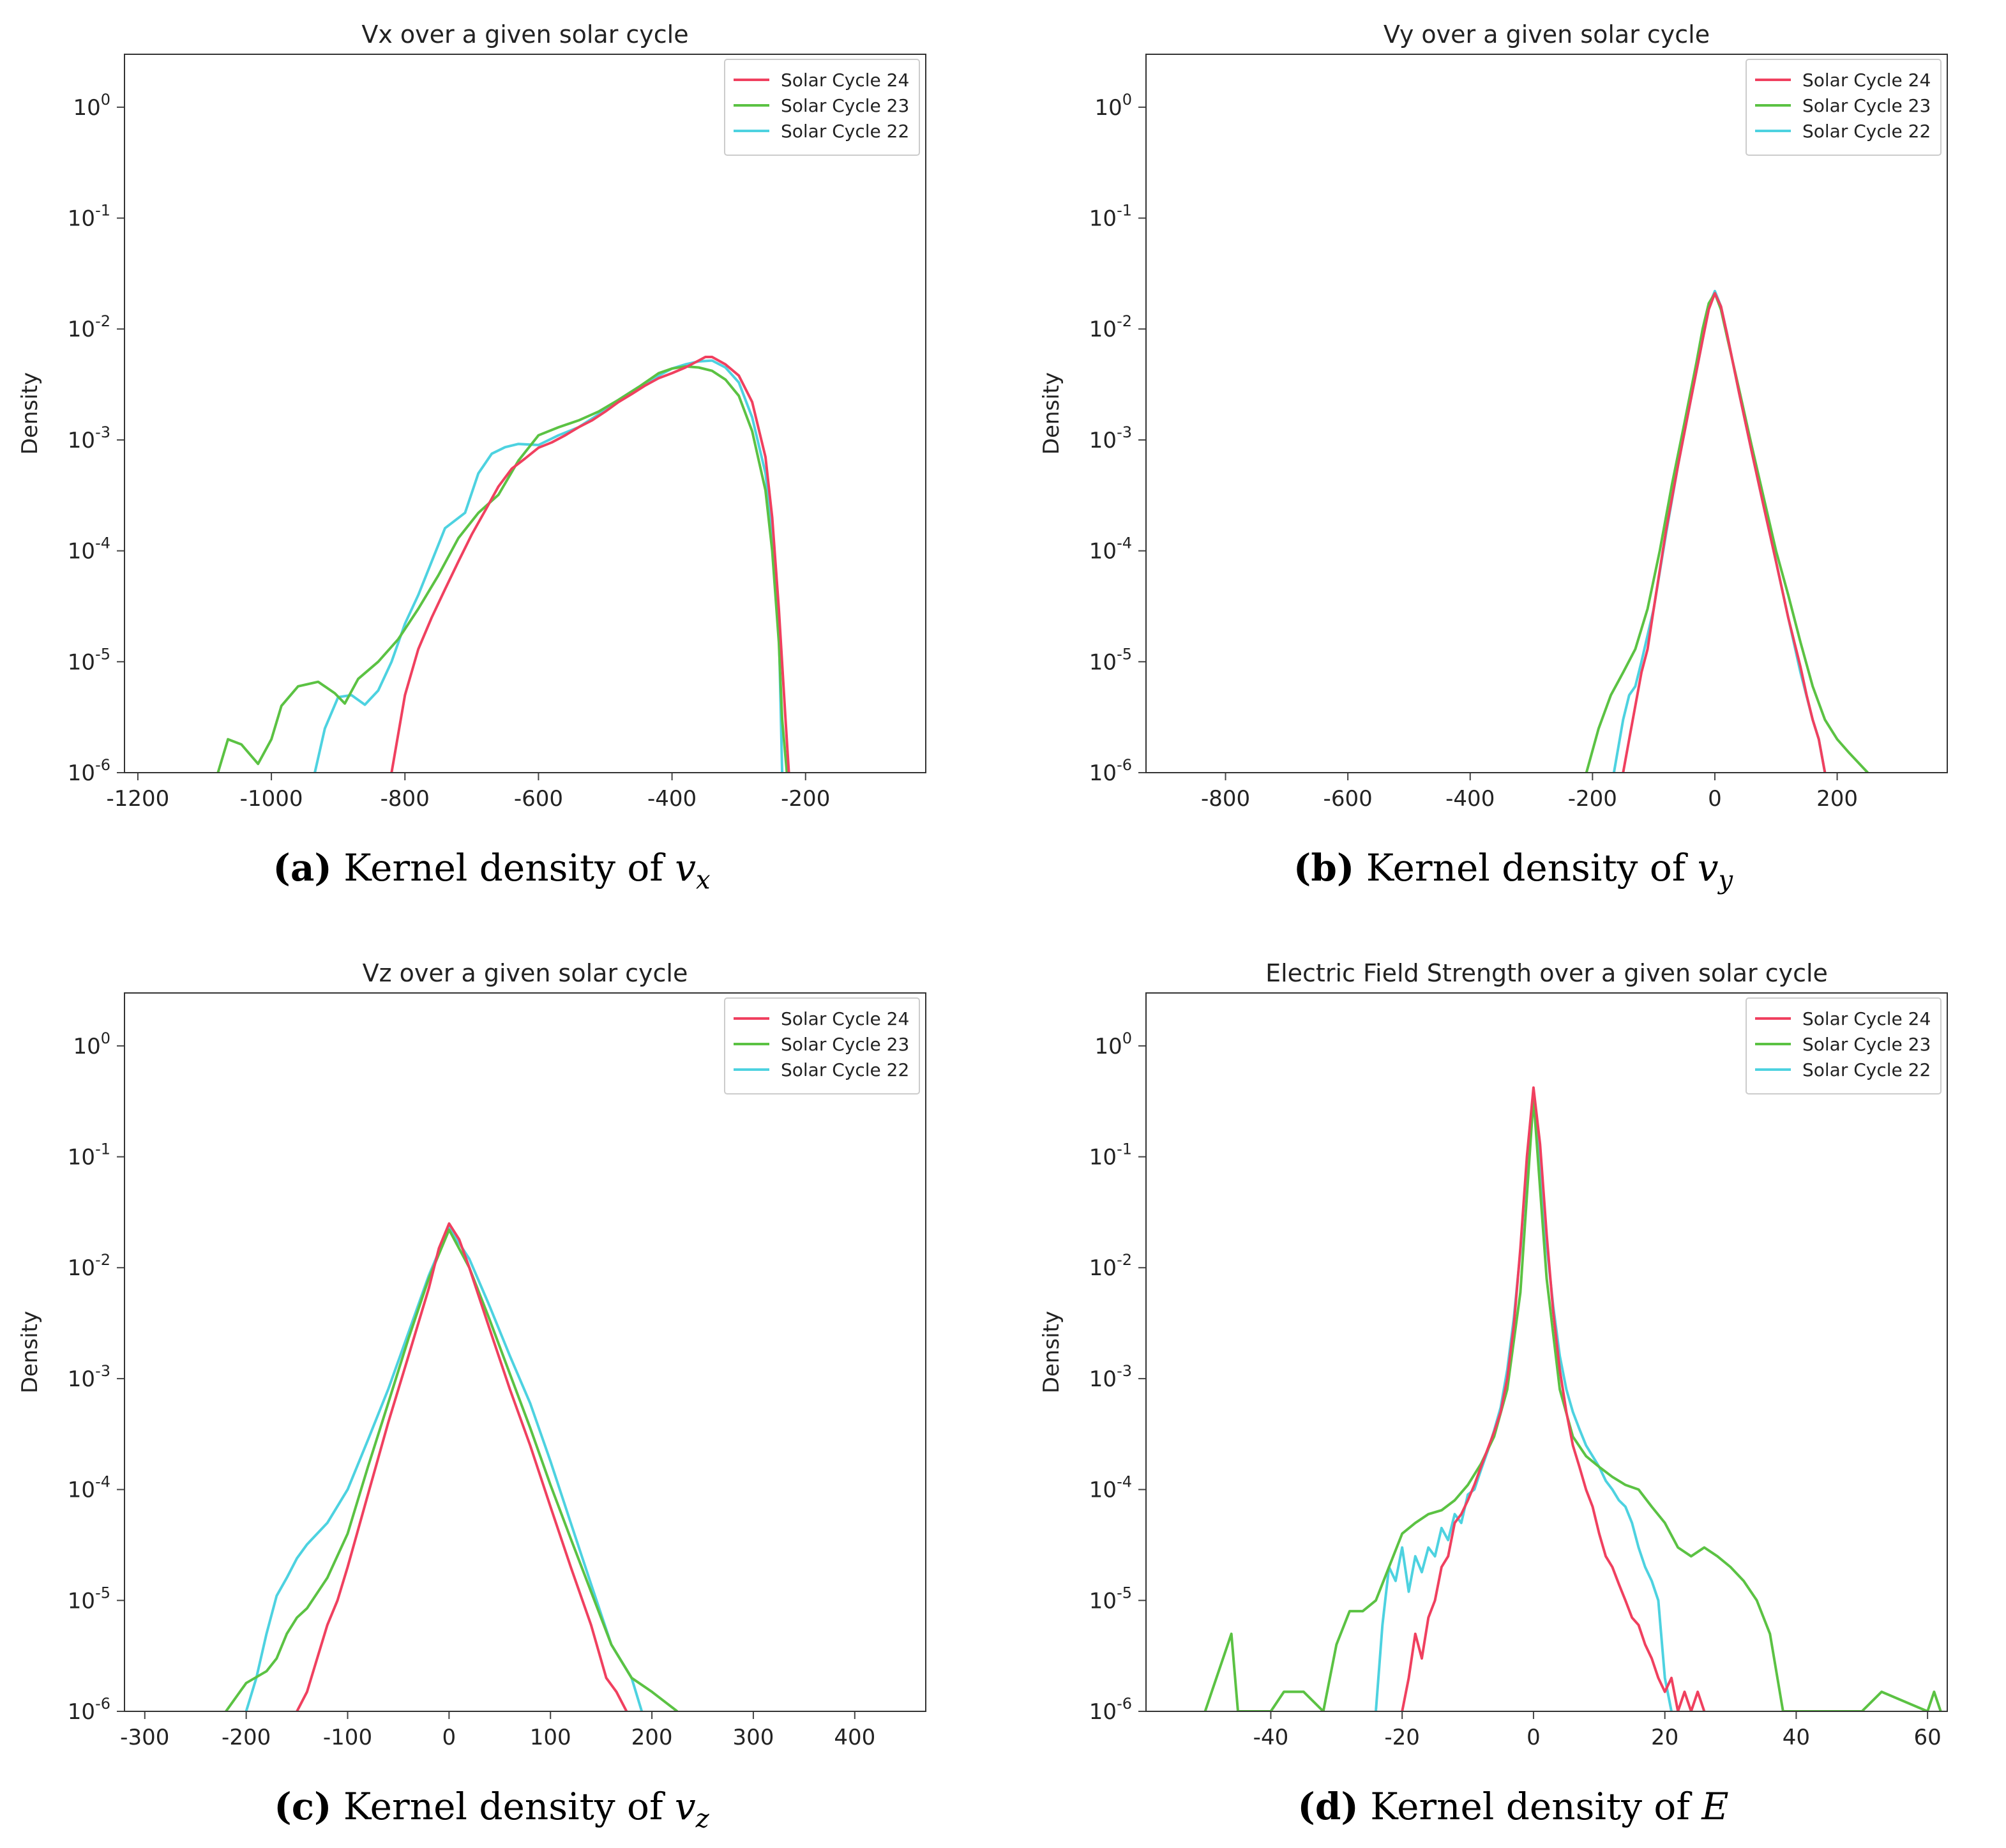 This screenshot has height=1848, width=2006. Describe the element at coordinates (302, 868) in the screenshot. I see `caption-a-label: (a)` at that location.